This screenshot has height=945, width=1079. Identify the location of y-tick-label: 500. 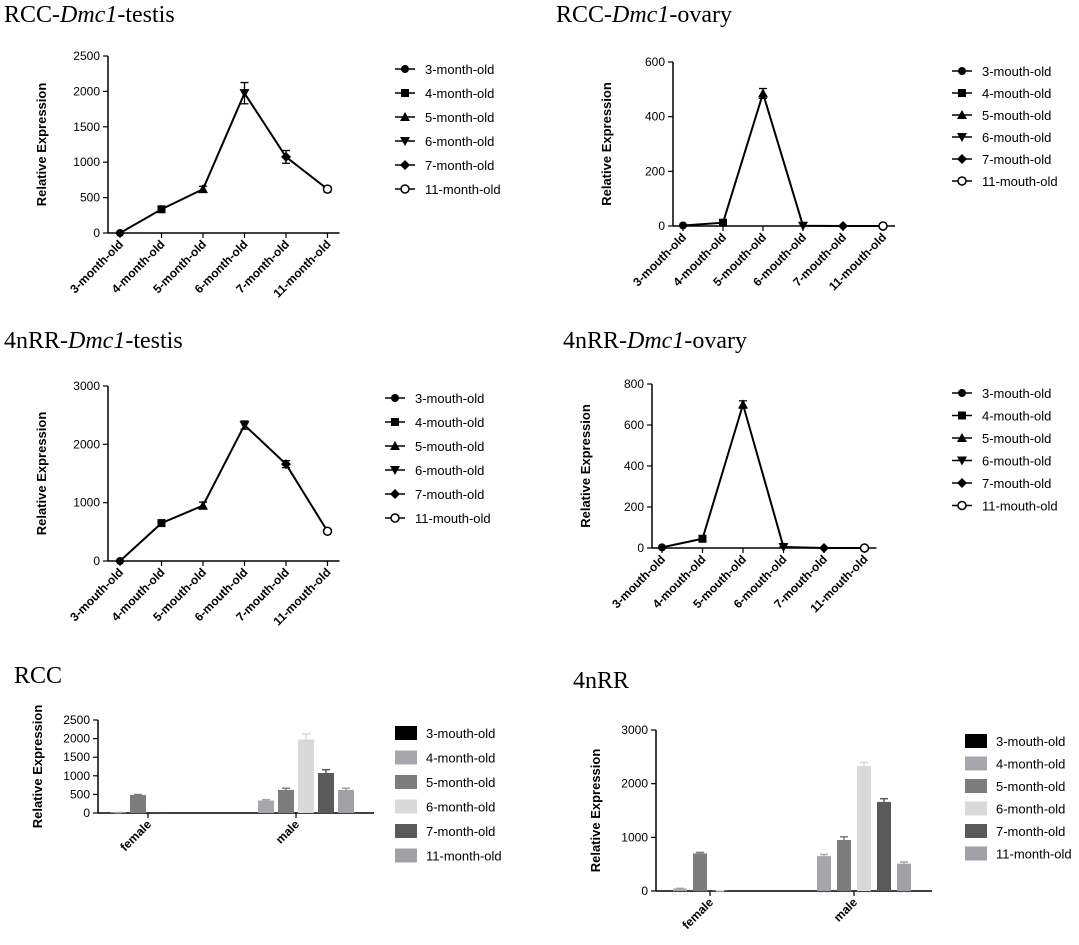
(90, 198).